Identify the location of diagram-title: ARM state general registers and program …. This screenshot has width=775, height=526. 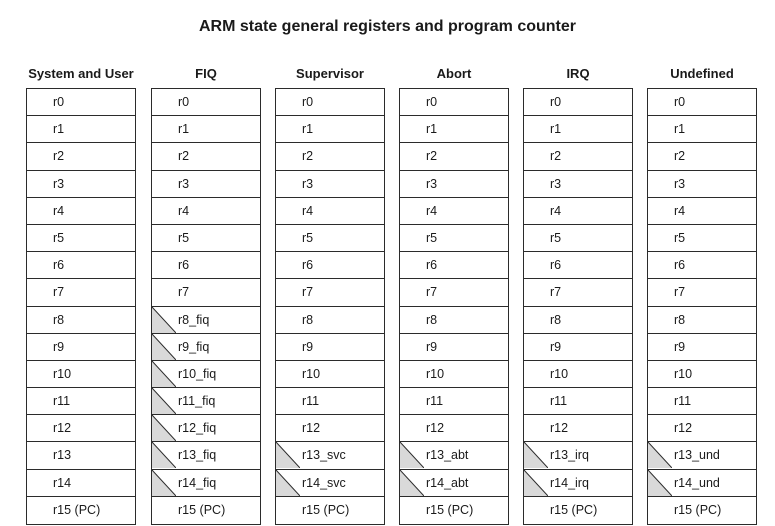
(387, 26).